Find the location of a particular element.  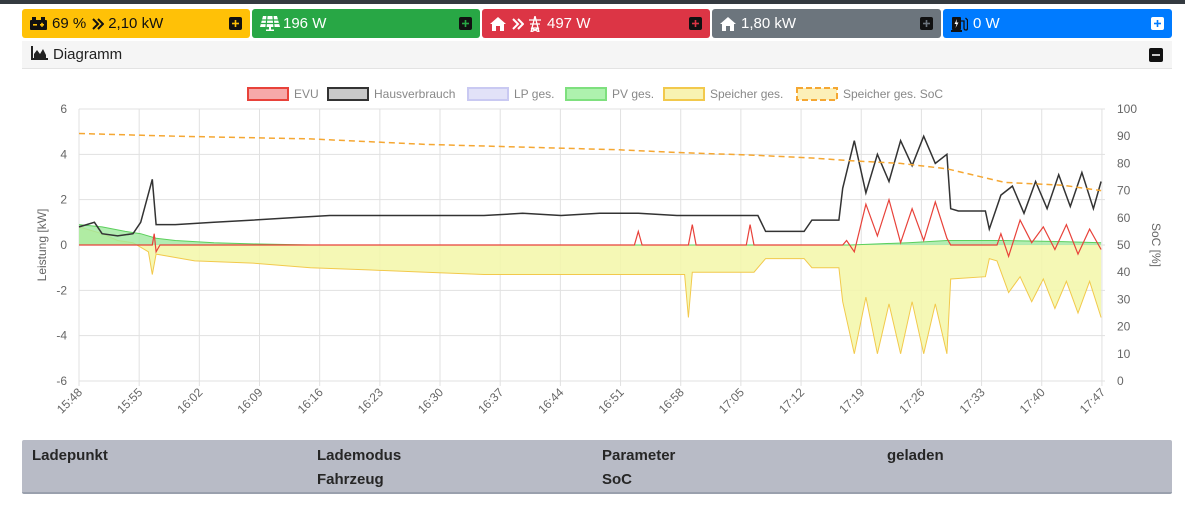

battery-power-value: 2,10 kW is located at coordinates (135, 23).